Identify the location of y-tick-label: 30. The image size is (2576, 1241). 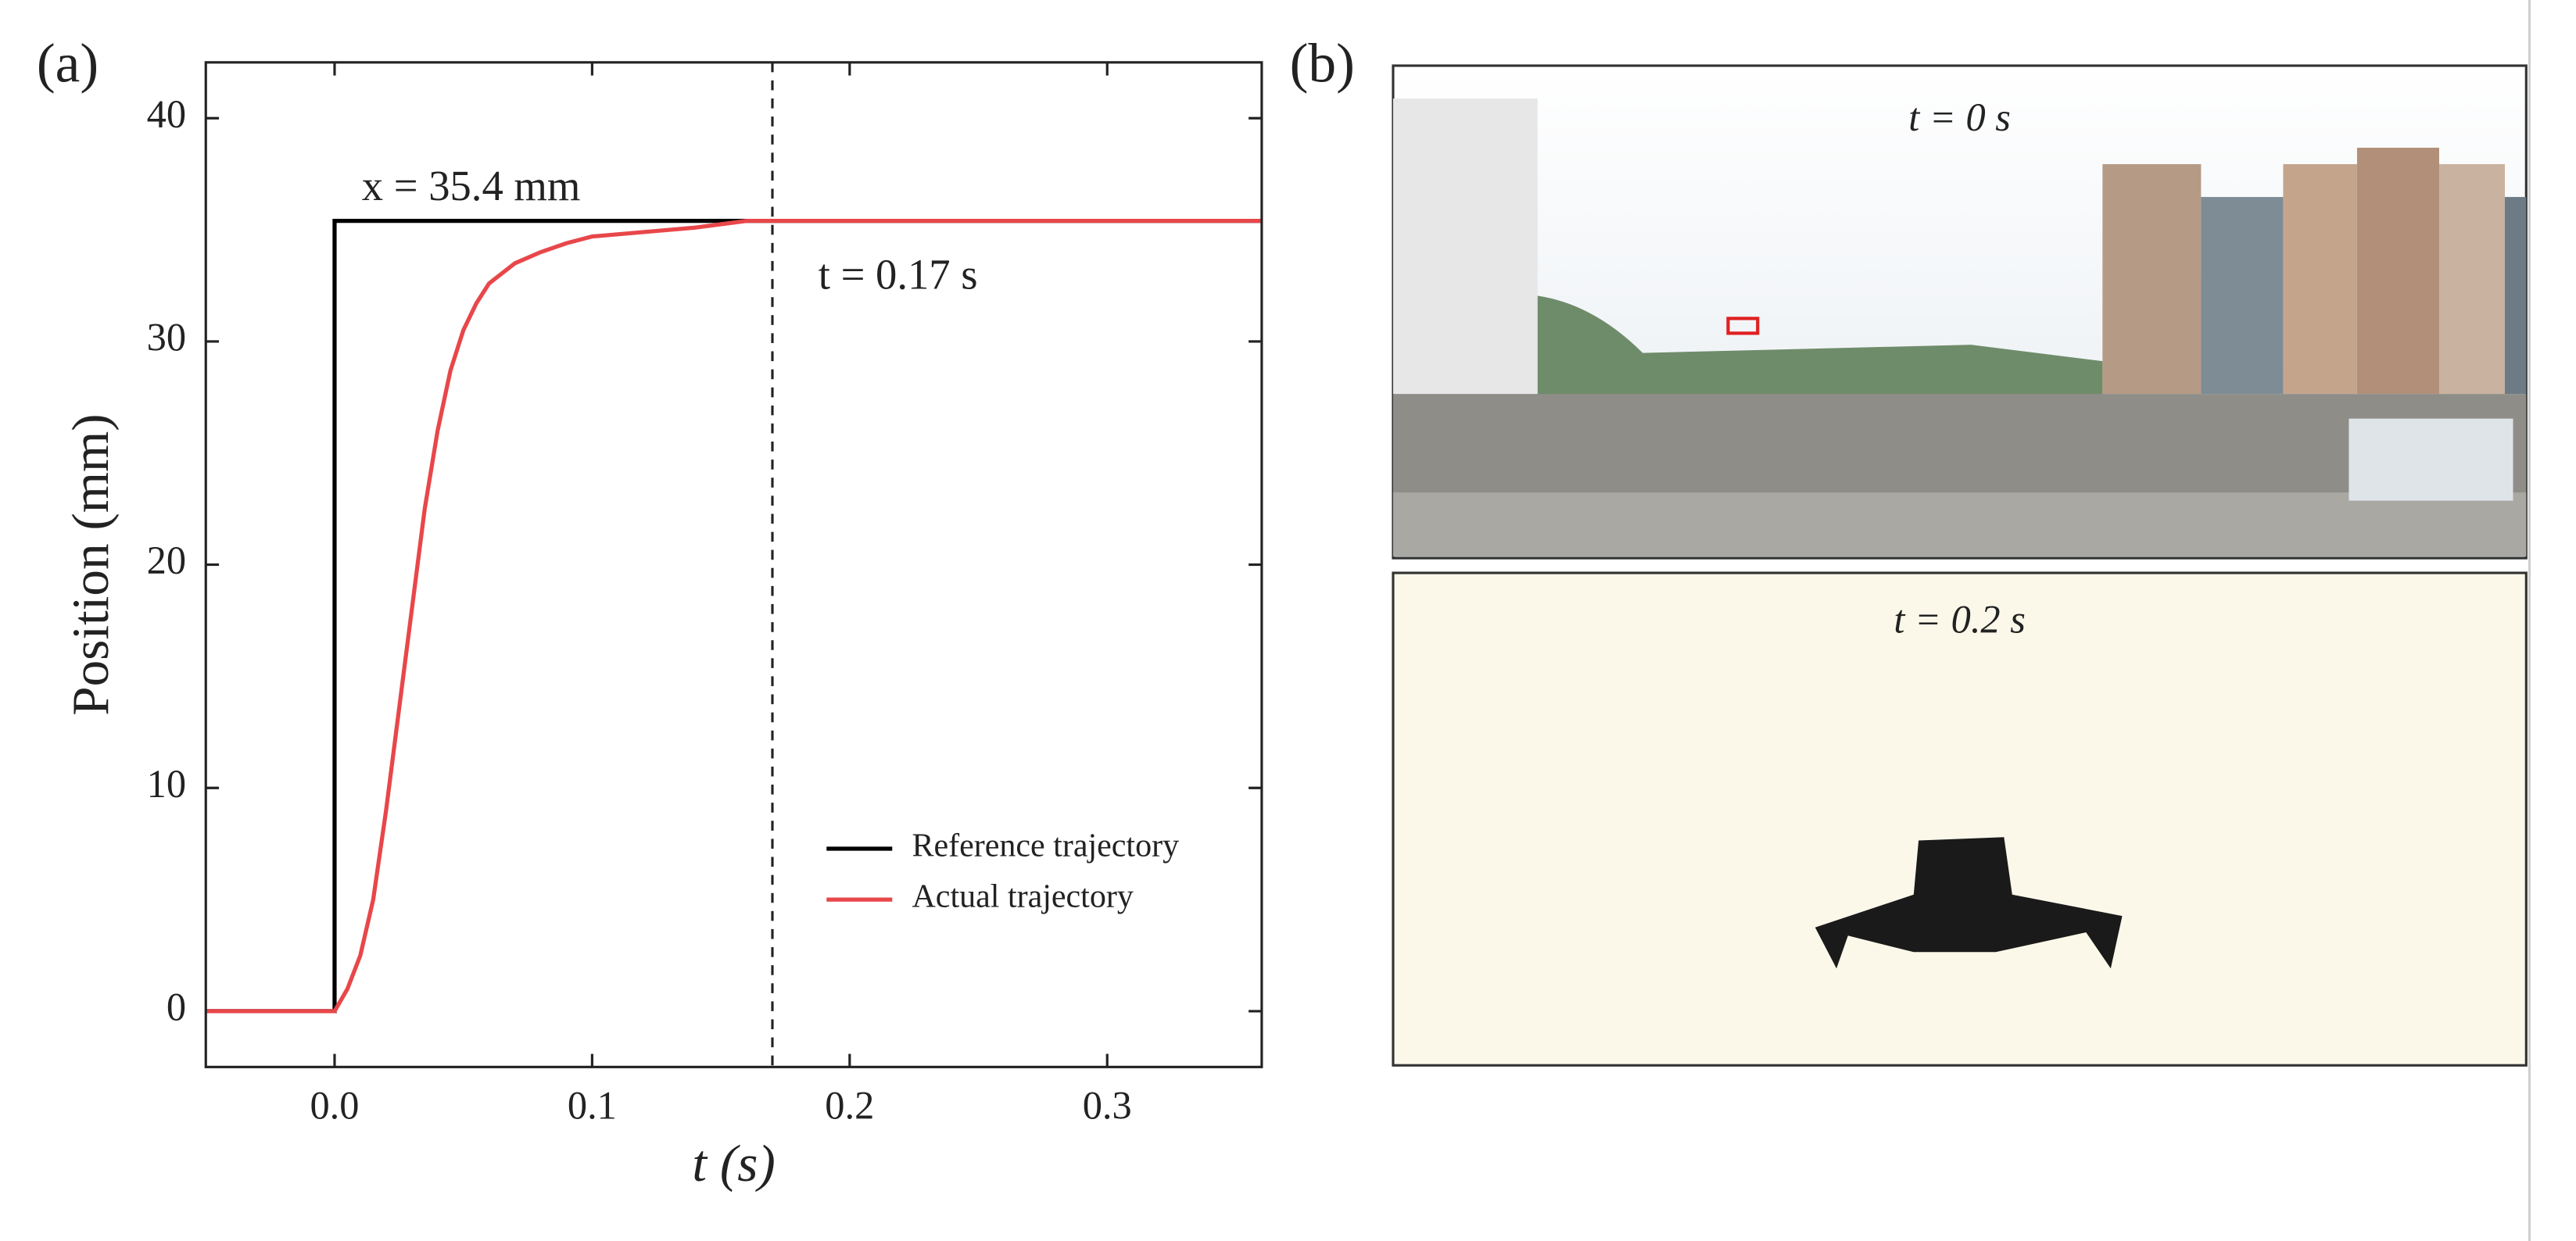
(166, 337).